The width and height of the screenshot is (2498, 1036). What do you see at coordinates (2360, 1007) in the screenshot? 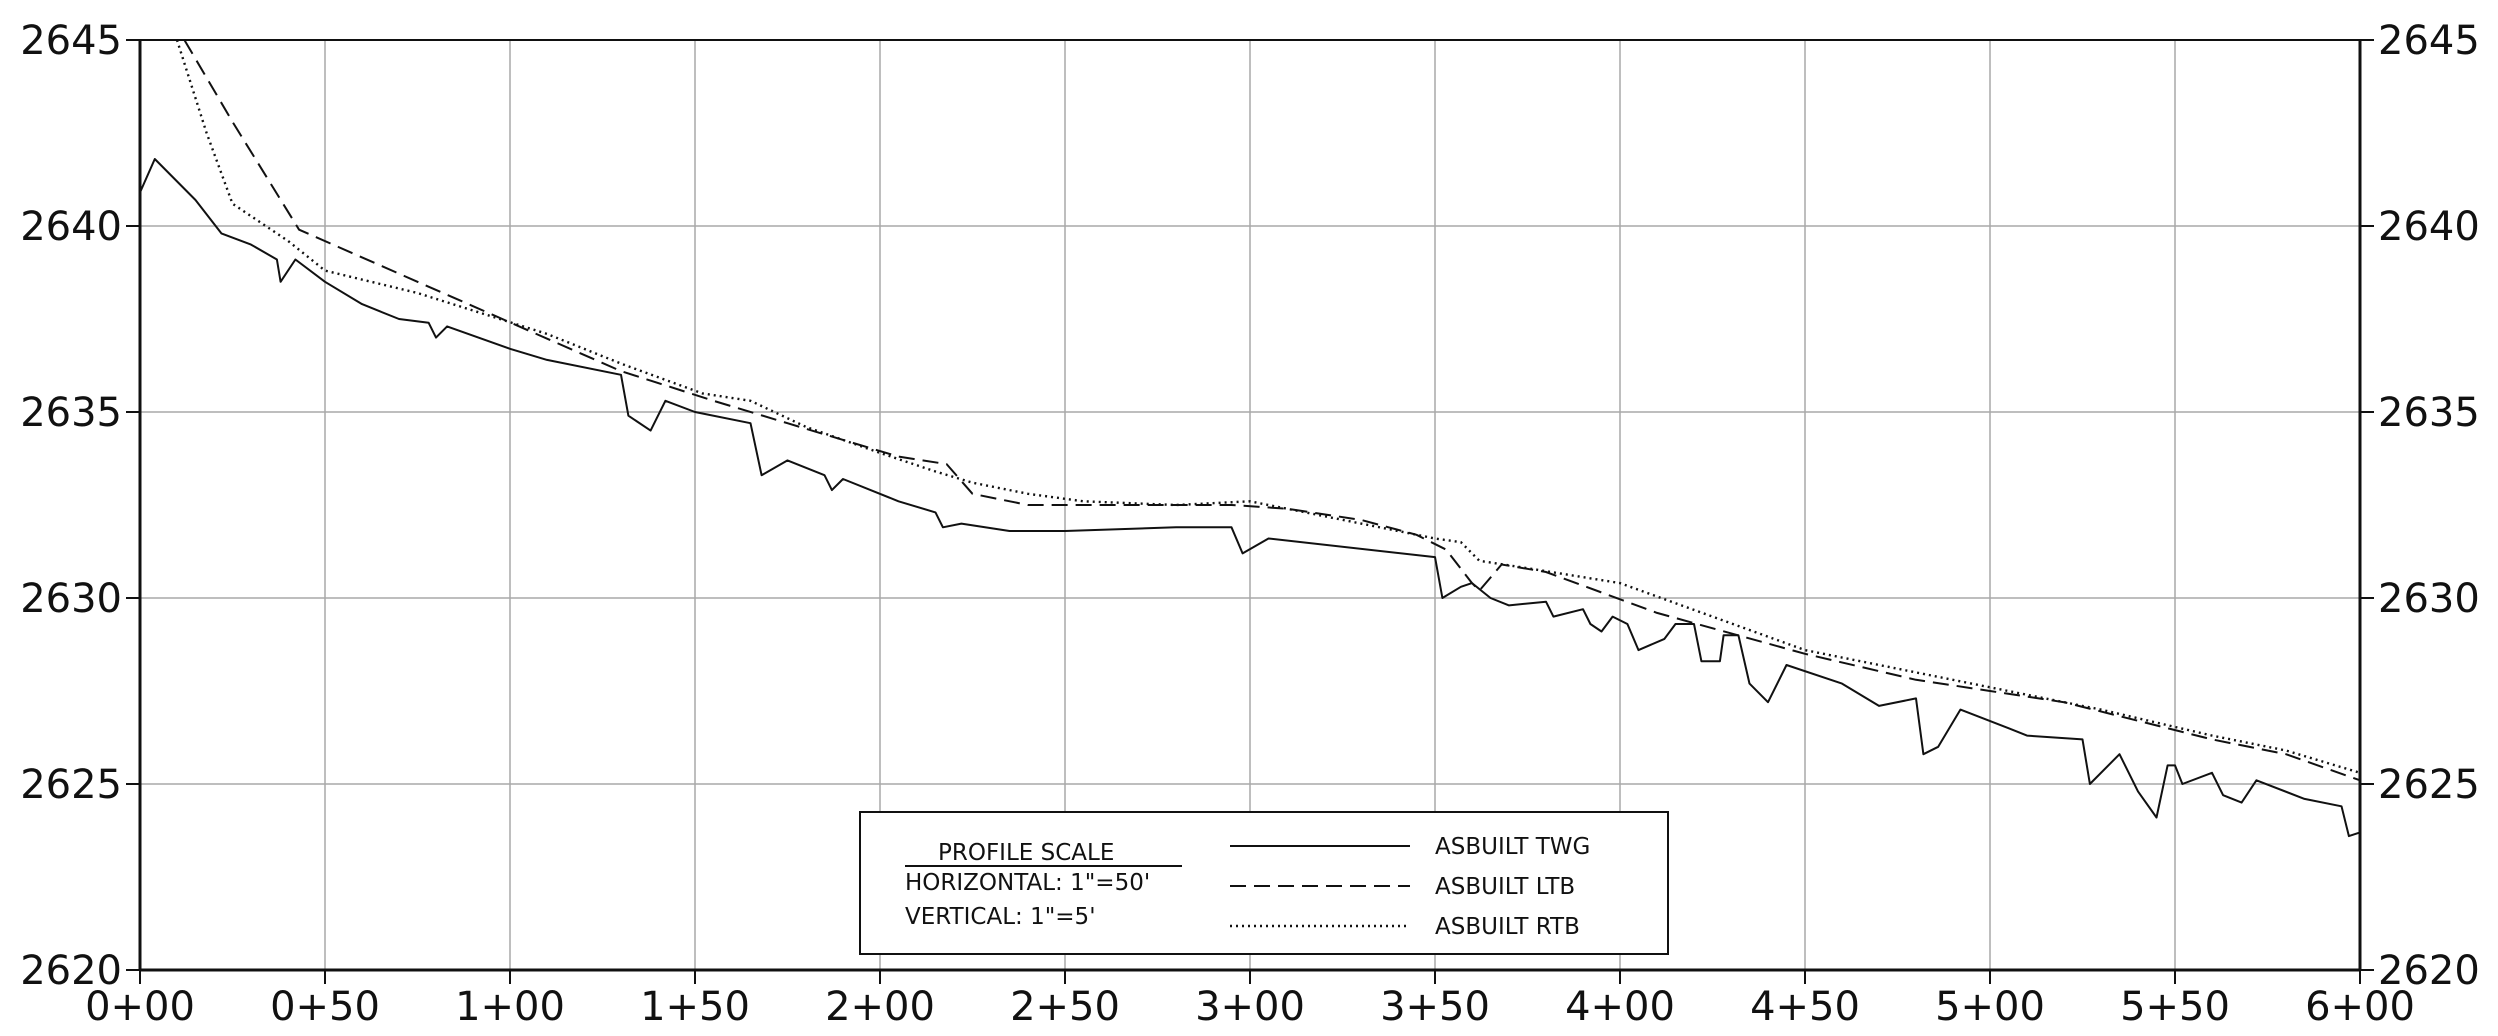
I see `x-tick-label: 6+00` at bounding box center [2360, 1007].